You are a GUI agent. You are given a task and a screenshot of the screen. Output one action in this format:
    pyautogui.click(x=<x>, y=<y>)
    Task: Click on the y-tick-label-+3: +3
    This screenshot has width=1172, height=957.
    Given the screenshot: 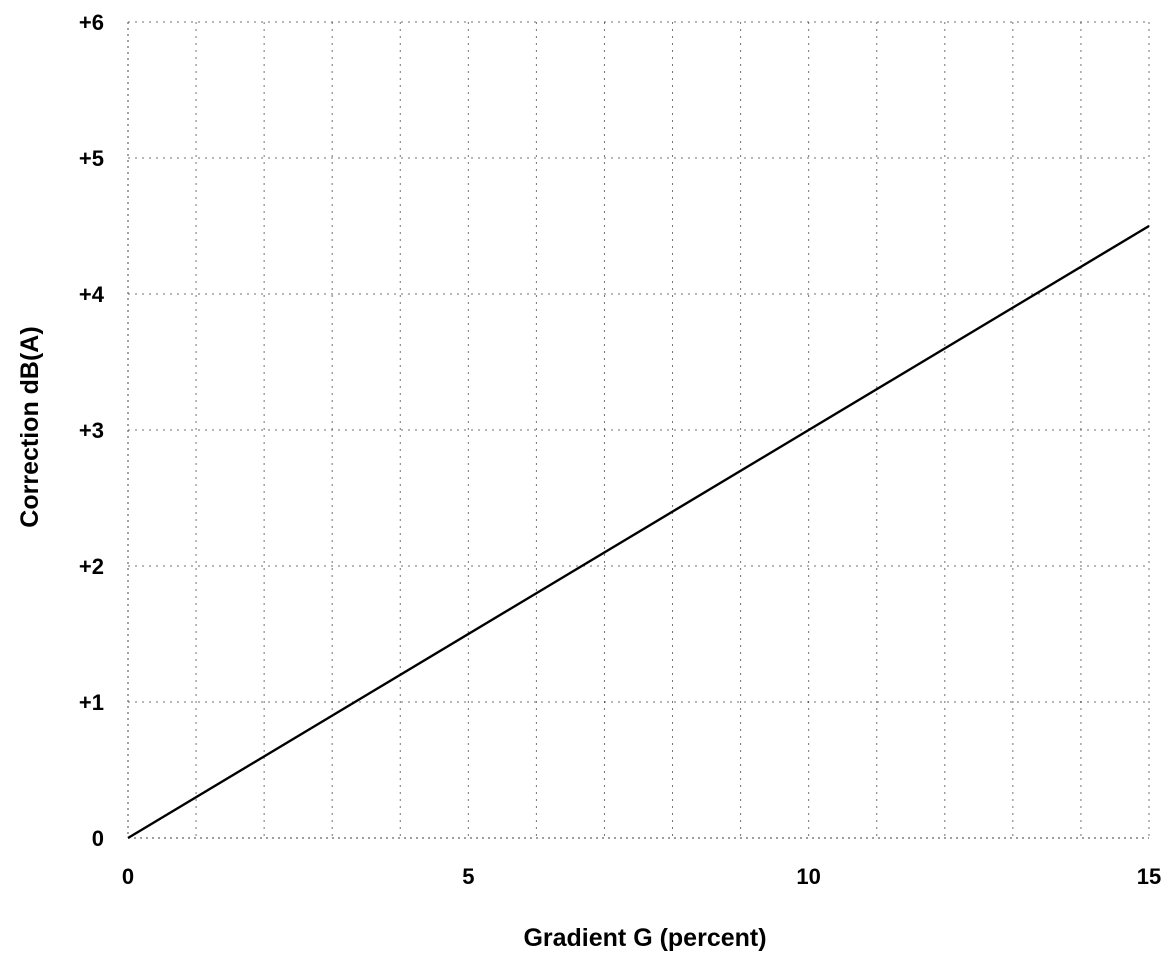 What is the action you would take?
    pyautogui.click(x=91, y=430)
    